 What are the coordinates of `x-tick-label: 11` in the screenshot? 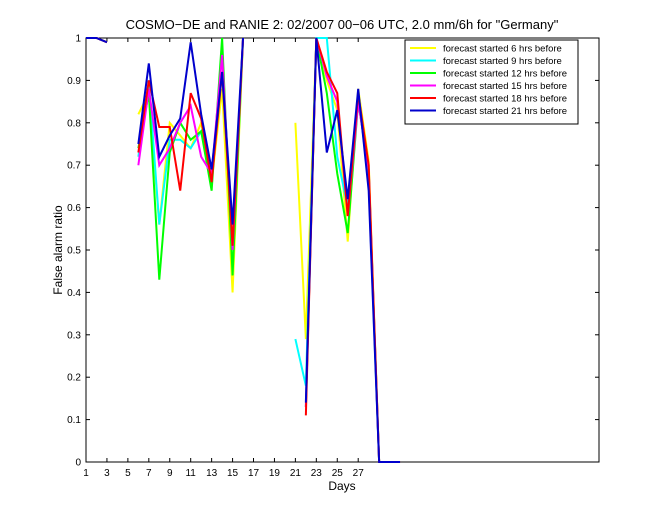 It's located at (190, 473).